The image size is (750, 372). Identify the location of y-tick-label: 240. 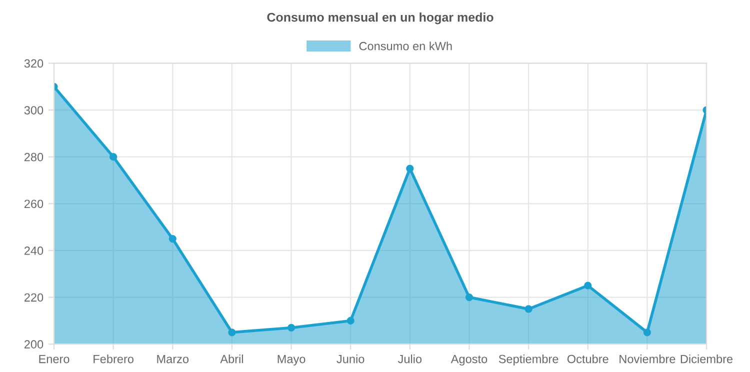
(34, 250).